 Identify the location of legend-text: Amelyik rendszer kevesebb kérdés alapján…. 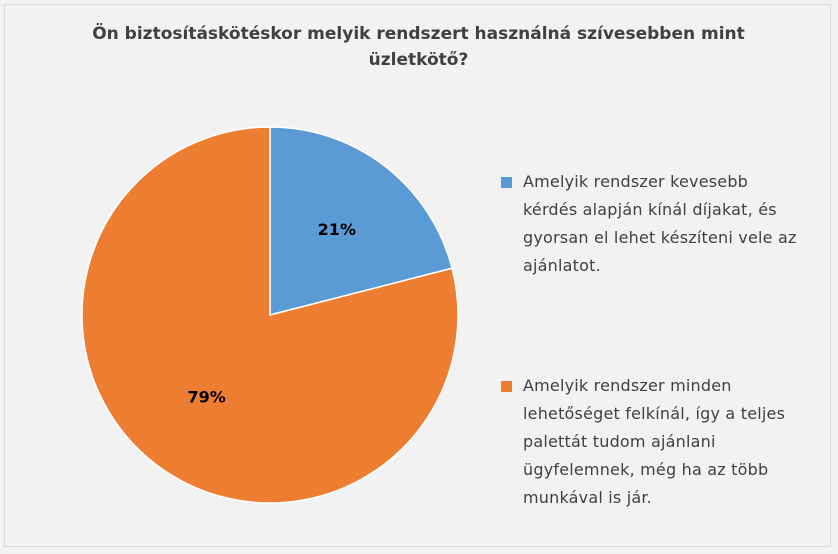
(662, 224).